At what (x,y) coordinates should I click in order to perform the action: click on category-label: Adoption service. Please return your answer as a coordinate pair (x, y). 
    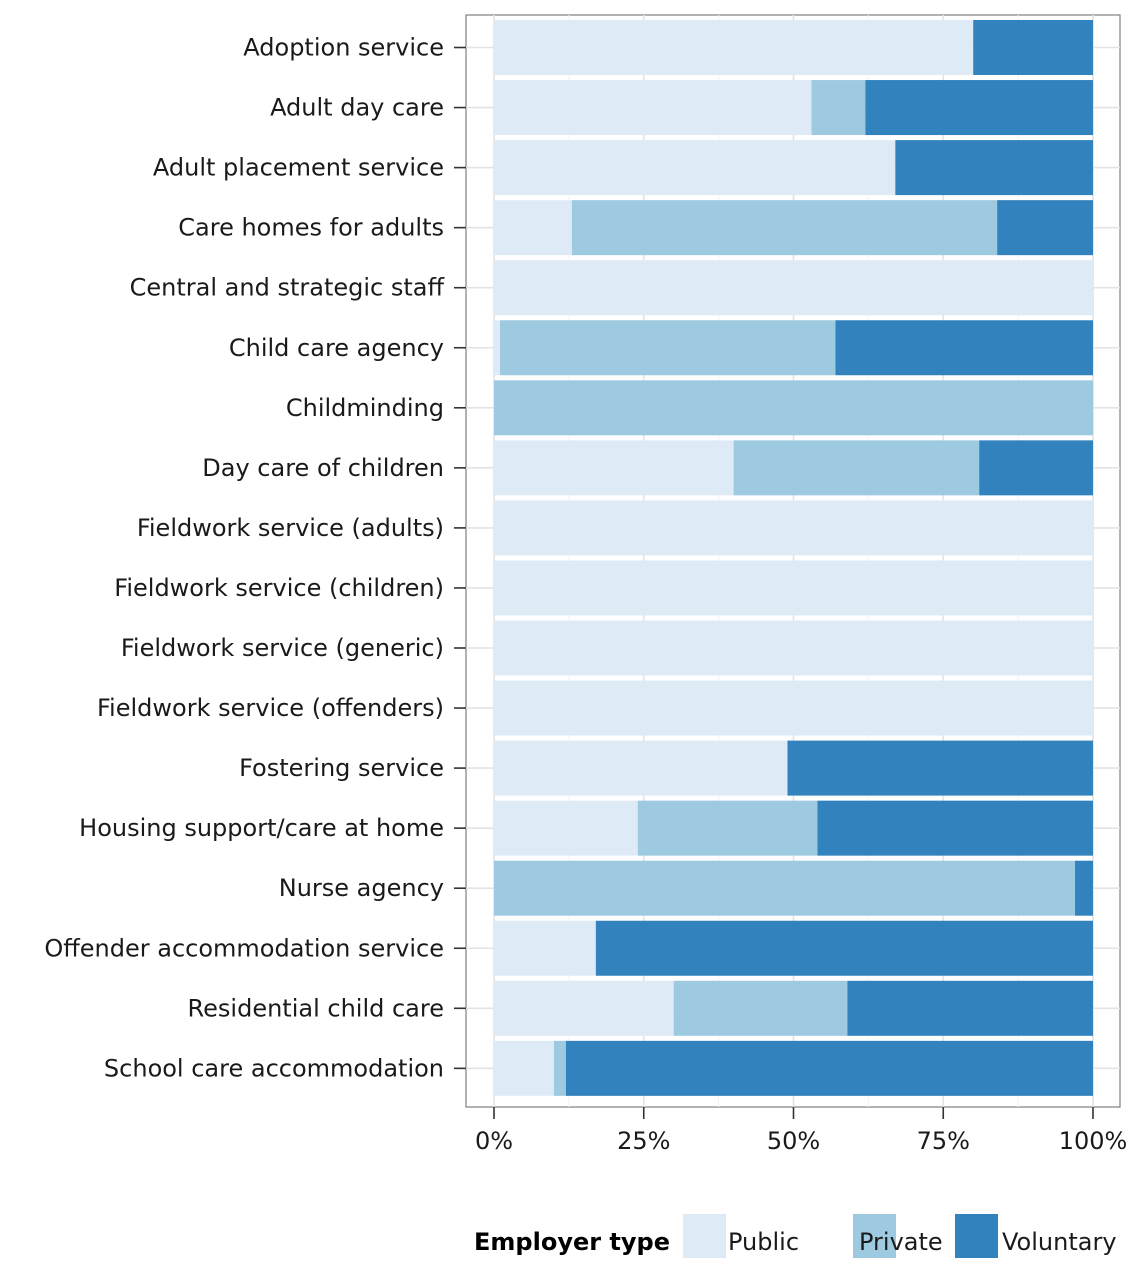
    Looking at the image, I should click on (343, 48).